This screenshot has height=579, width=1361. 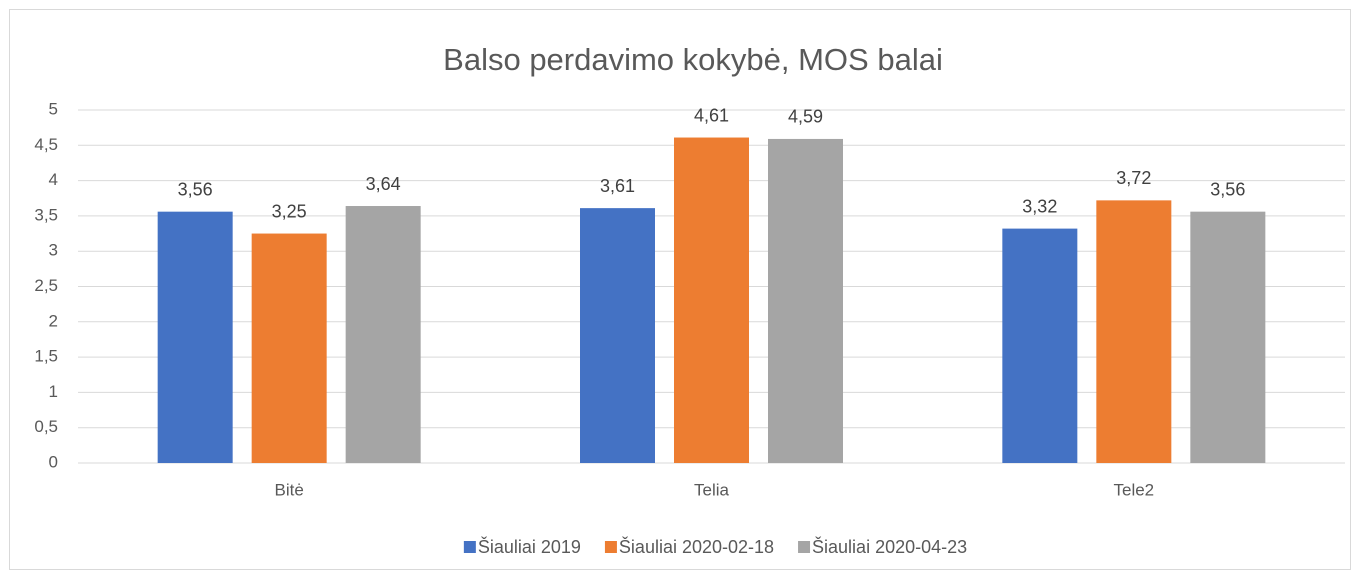 What do you see at coordinates (696, 546) in the screenshot?
I see `legend-label: Šiauliai 2020-02-18` at bounding box center [696, 546].